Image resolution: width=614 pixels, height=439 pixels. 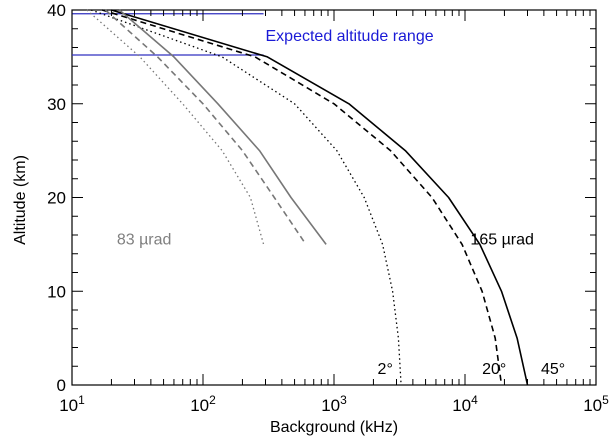 What do you see at coordinates (61, 385) in the screenshot?
I see `y-tick-label: 0` at bounding box center [61, 385].